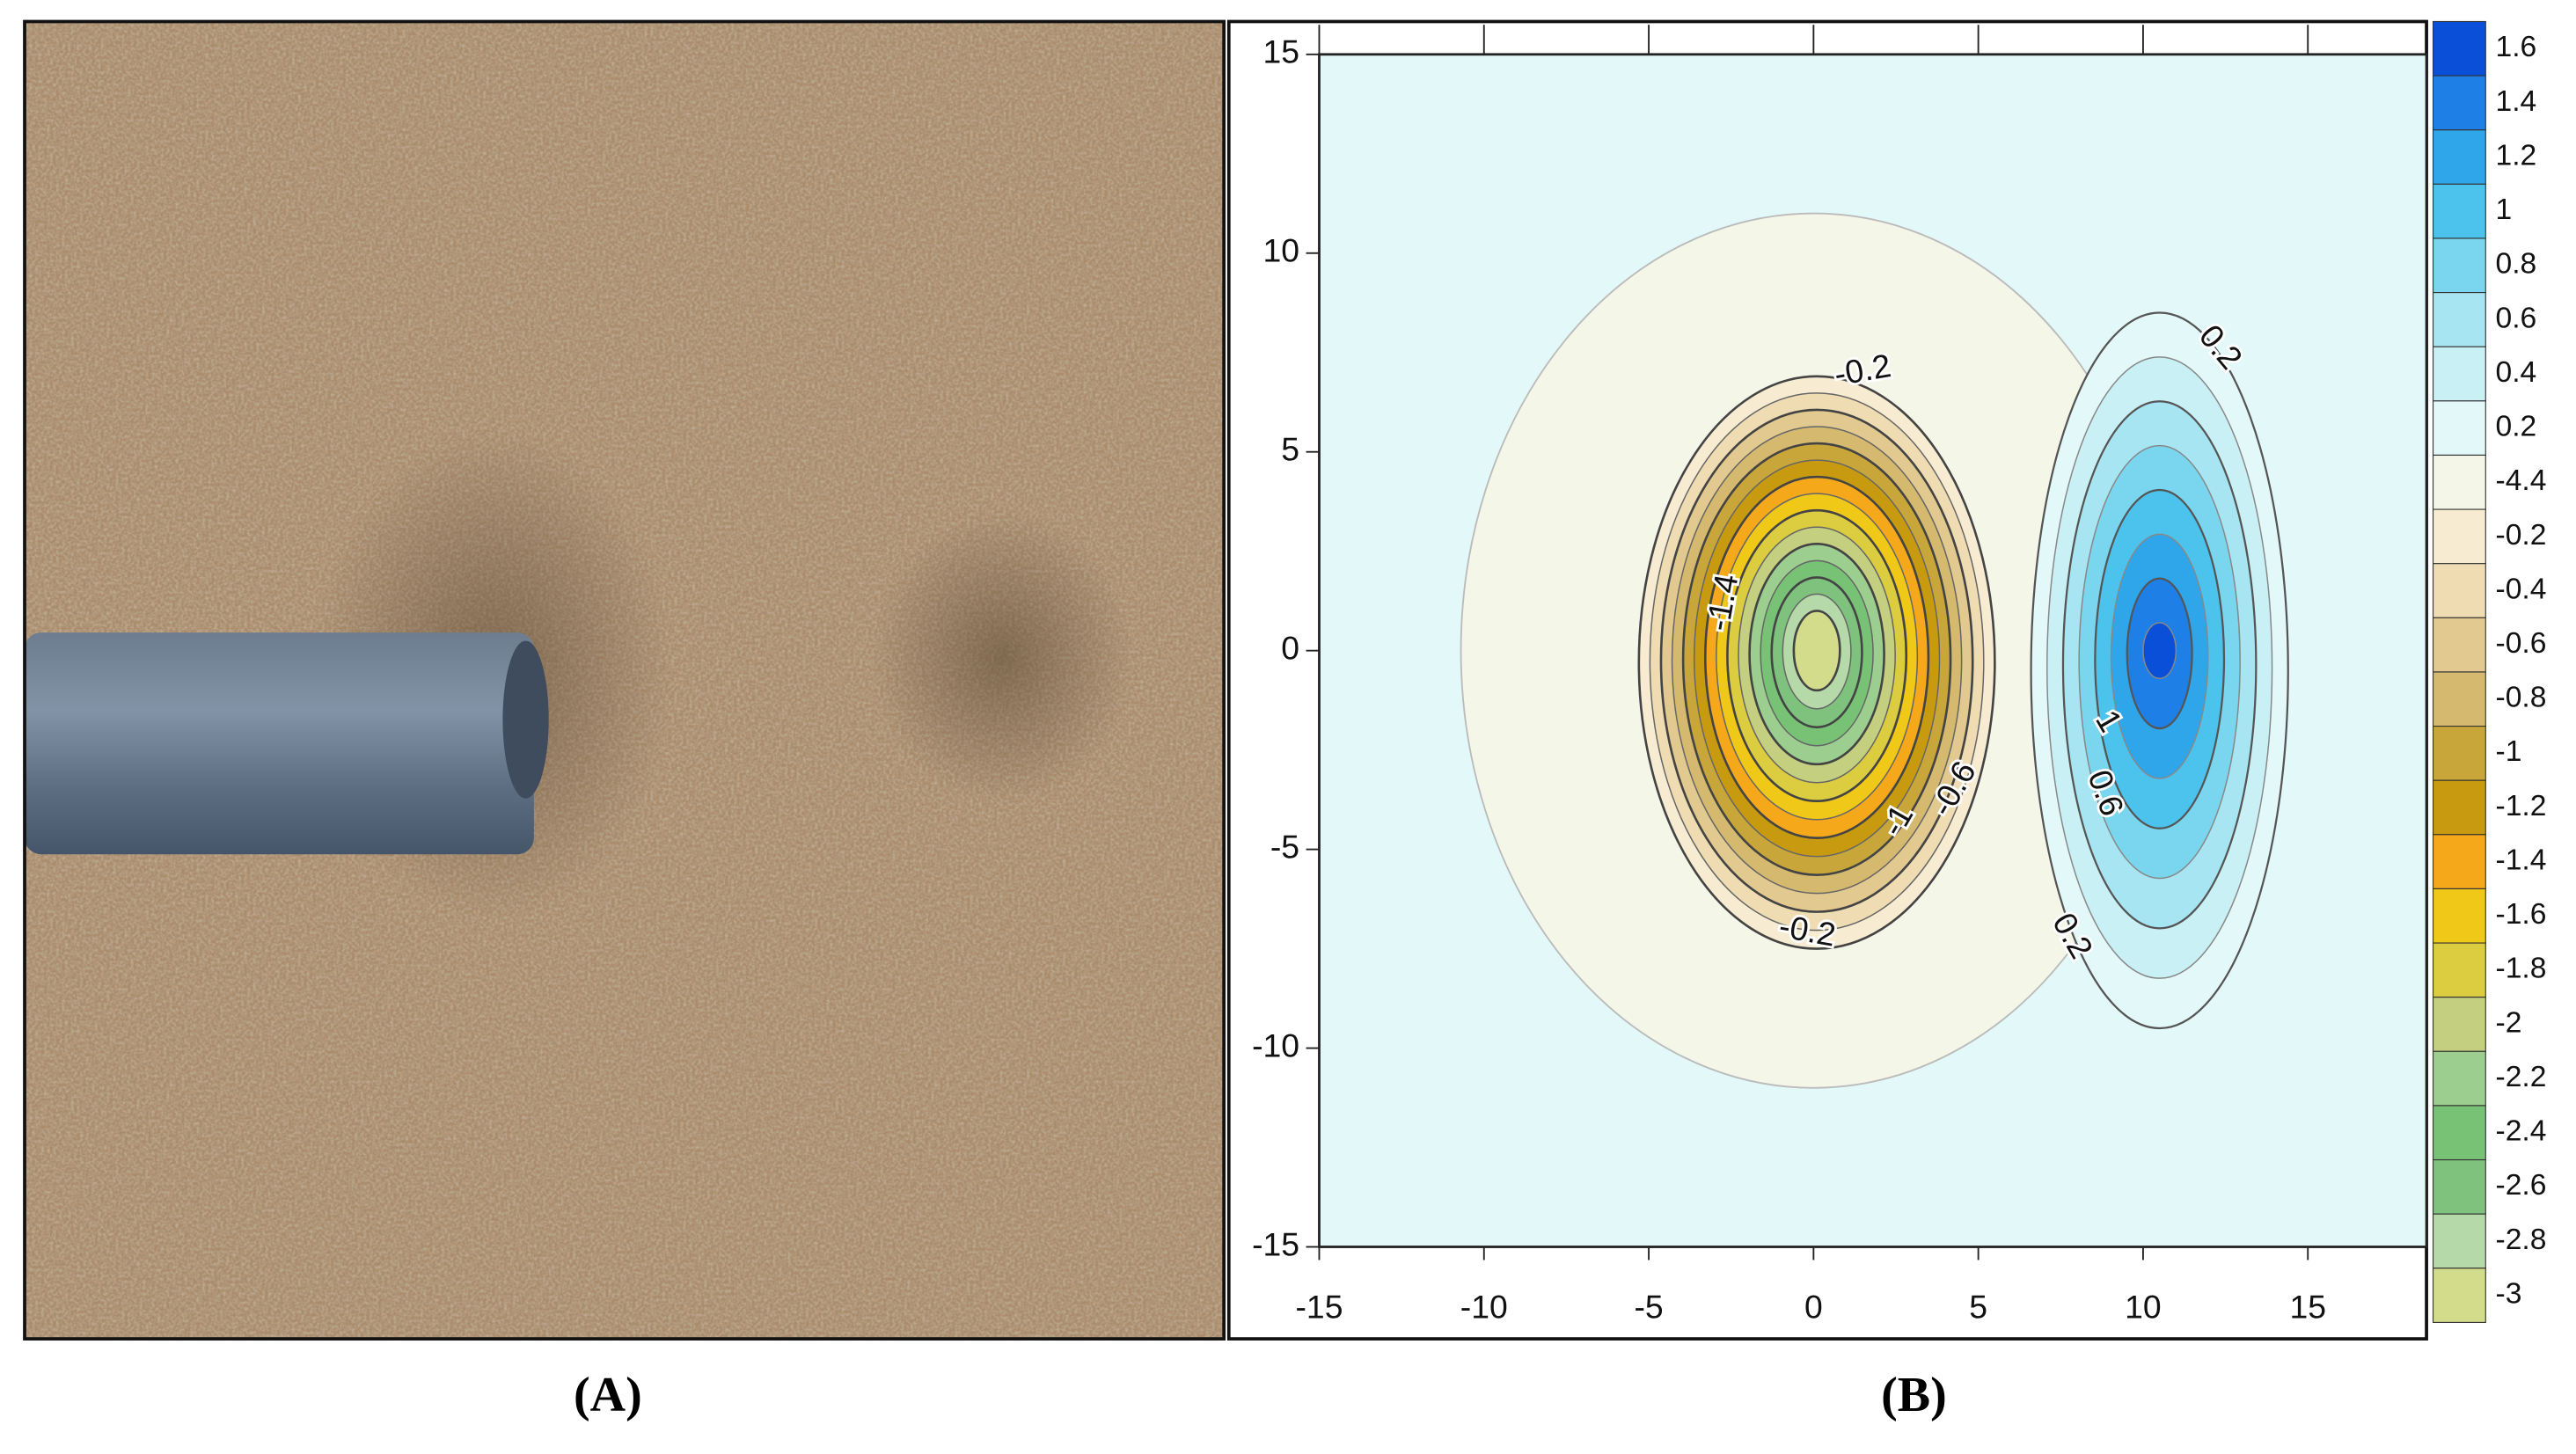  Describe the element at coordinates (2504, 210) in the screenshot. I see `colorbar-label: 1` at that location.